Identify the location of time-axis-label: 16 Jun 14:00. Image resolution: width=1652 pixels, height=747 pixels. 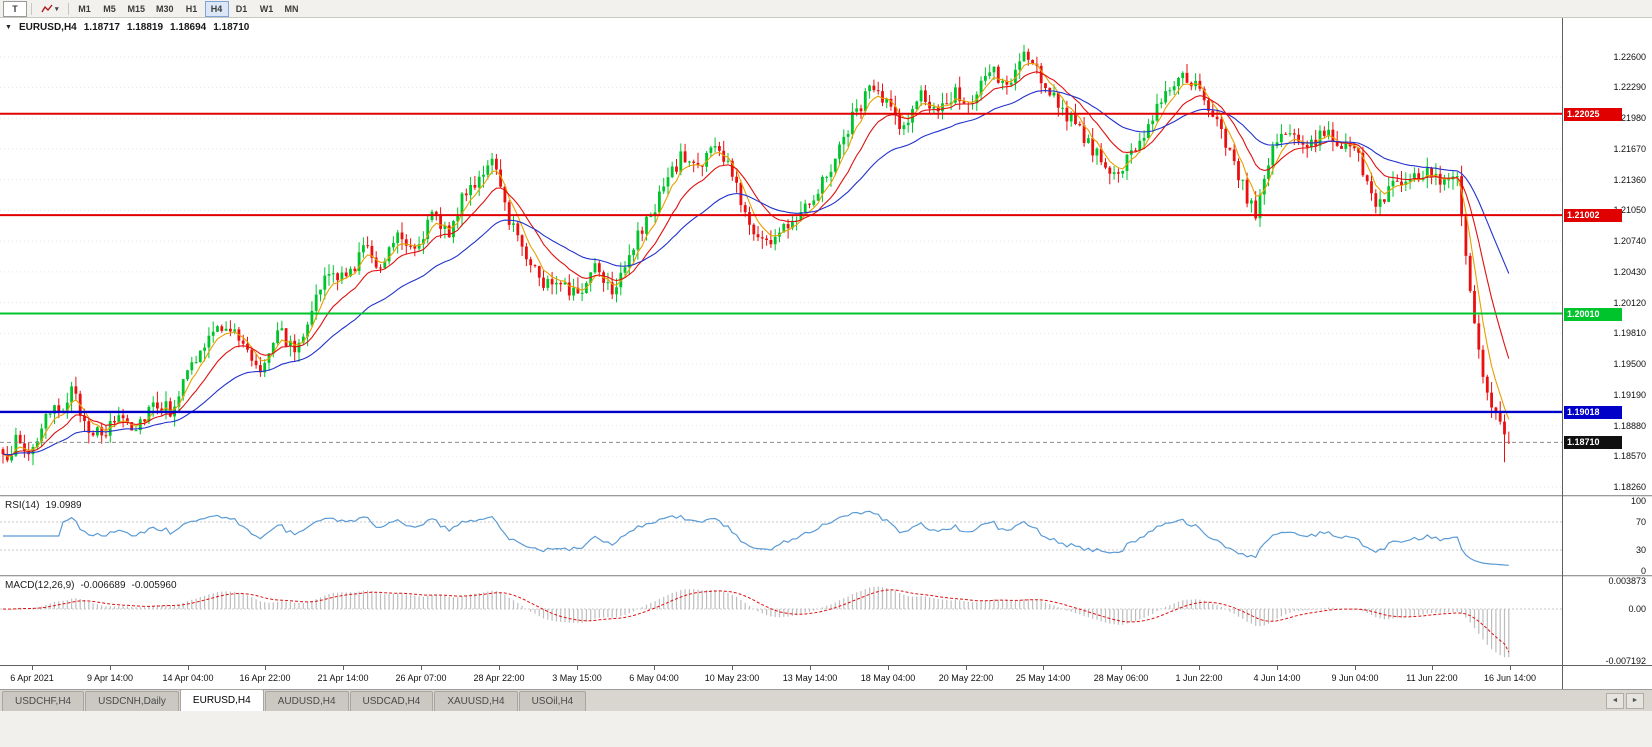
(1510, 678).